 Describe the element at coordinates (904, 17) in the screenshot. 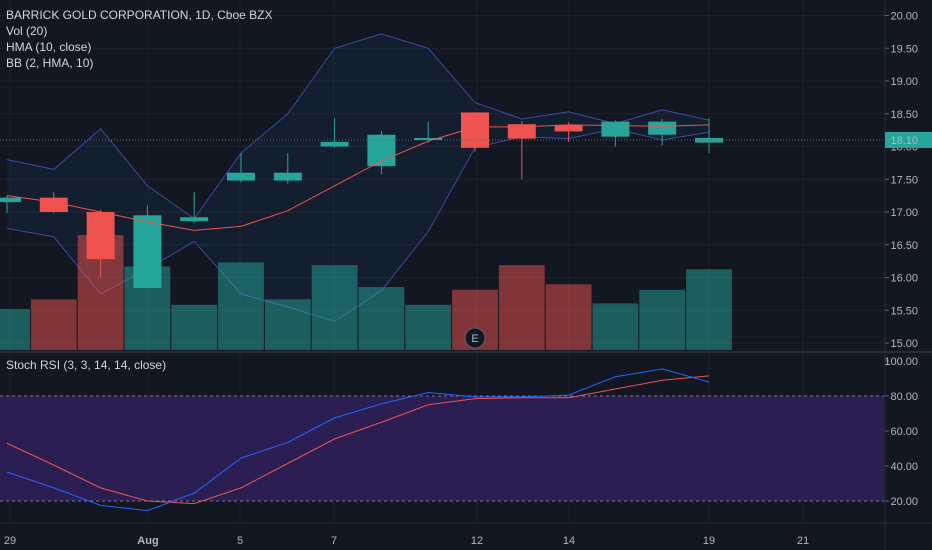

I see `price-tick-label: 20.00` at that location.